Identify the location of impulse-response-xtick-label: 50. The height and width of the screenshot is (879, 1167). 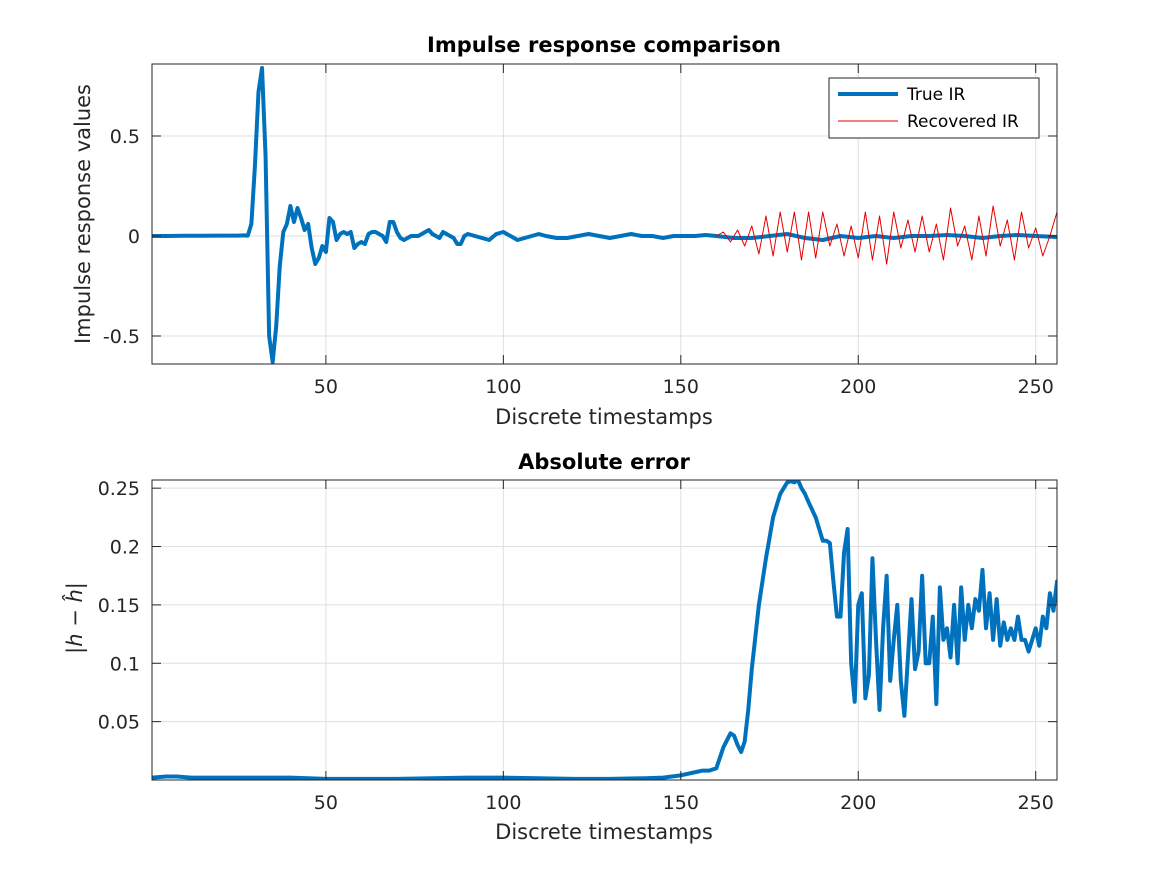
(326, 387).